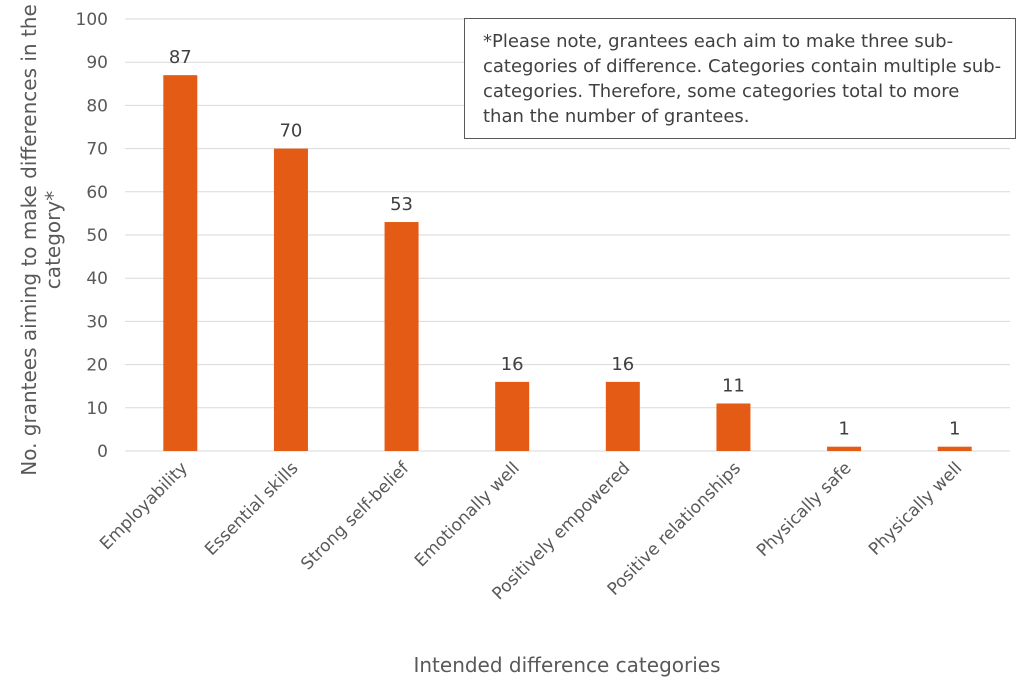 The height and width of the screenshot is (680, 1018). Describe the element at coordinates (733, 385) in the screenshot. I see `data-label: 11` at that location.